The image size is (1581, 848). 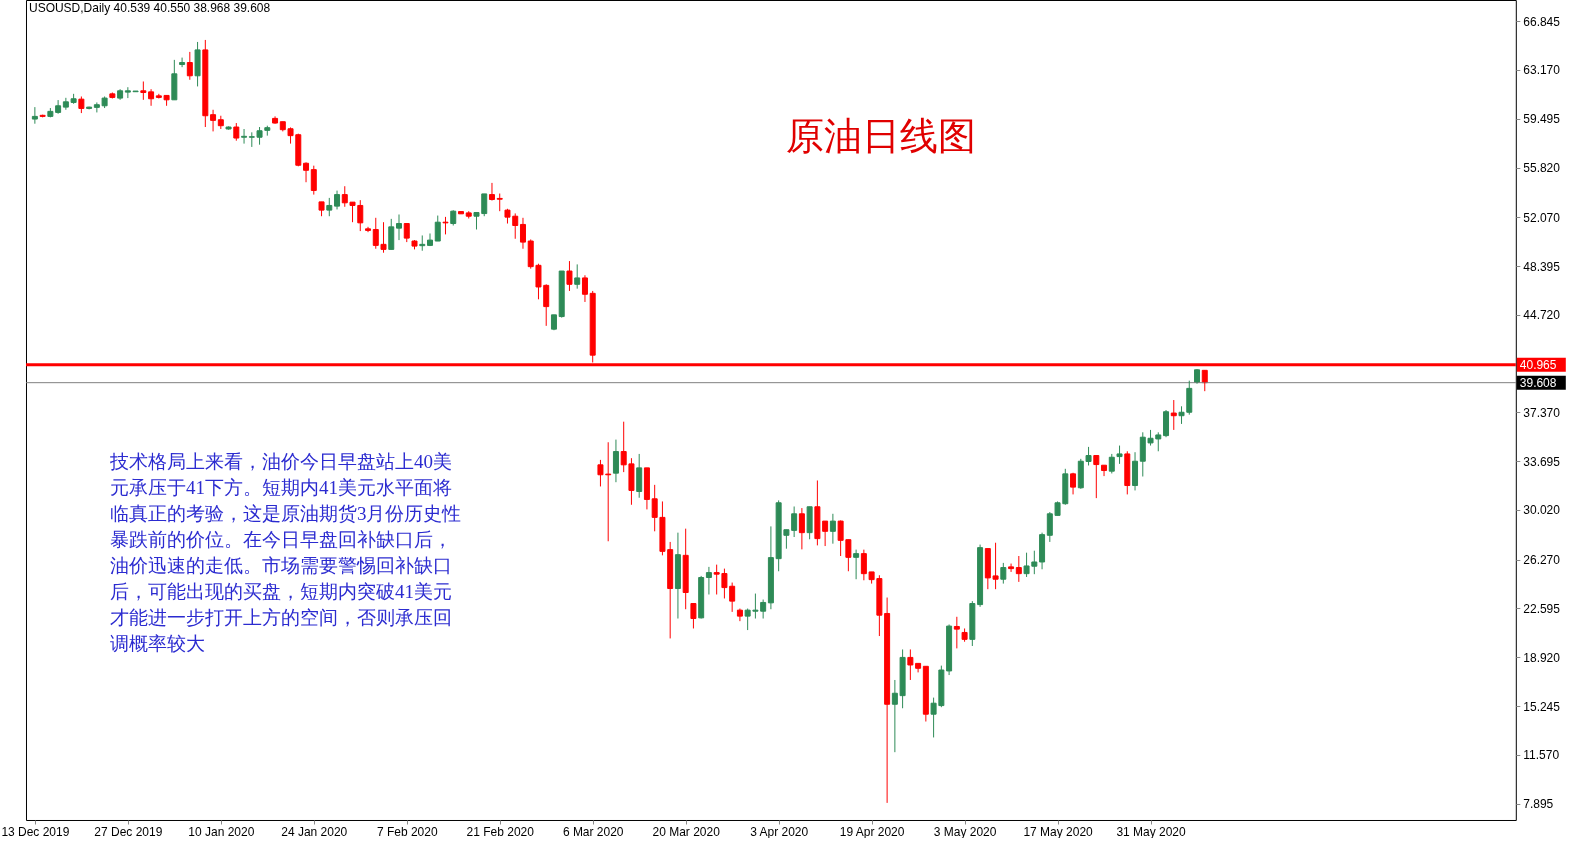 I want to click on y-tick-label: 7.895, so click(x=1538, y=804).